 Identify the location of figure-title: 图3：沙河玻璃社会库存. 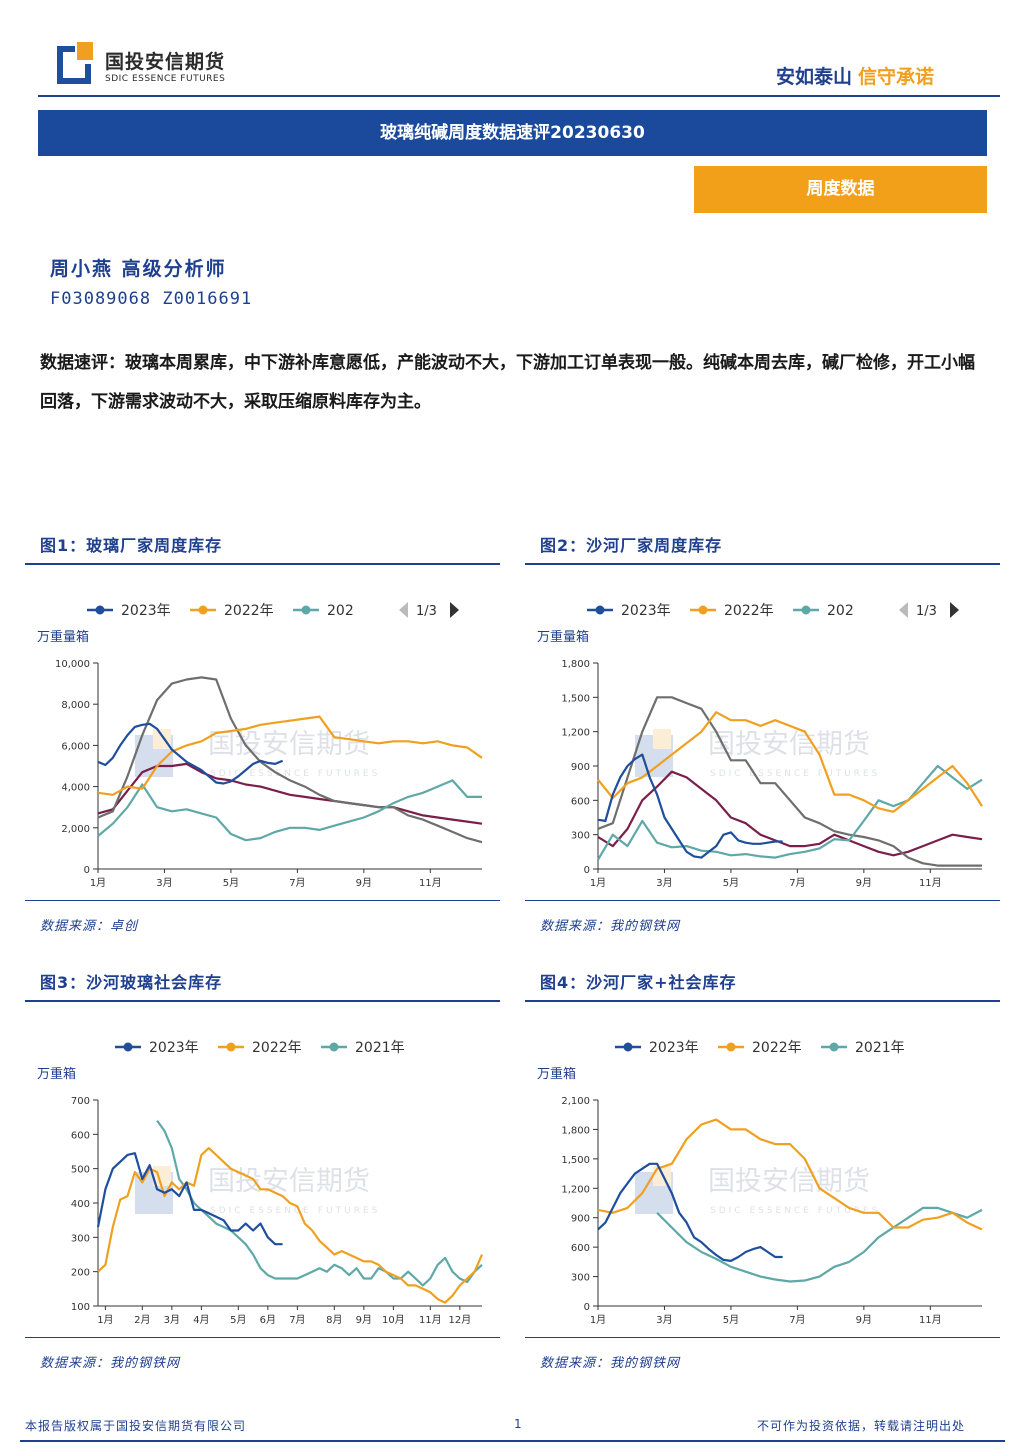
(131, 982).